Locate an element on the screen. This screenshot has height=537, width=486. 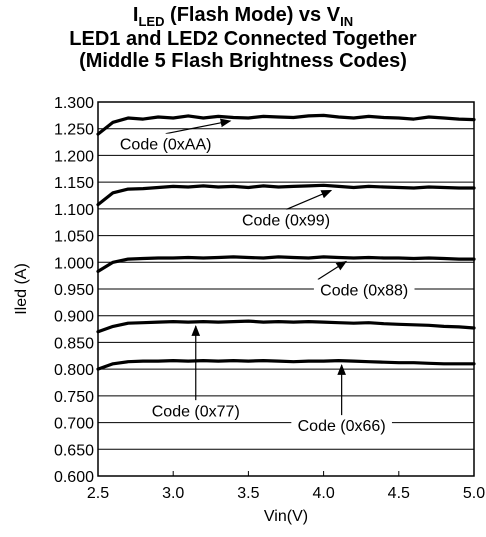
y-tick-label: 0.900 is located at coordinates (74, 317).